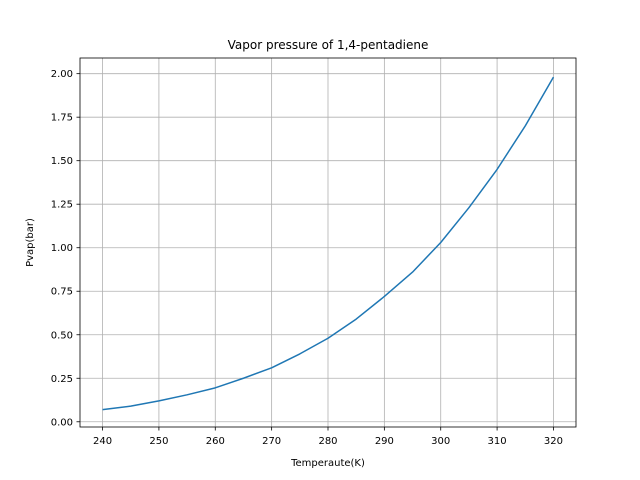 This screenshot has width=640, height=480. Describe the element at coordinates (62, 335) in the screenshot. I see `y-tick-label: 0.50` at that location.